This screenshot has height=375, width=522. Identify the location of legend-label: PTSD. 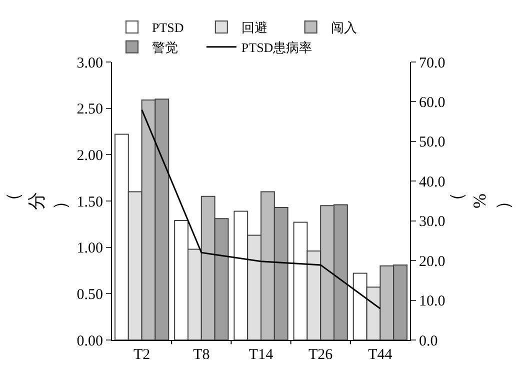
(168, 28).